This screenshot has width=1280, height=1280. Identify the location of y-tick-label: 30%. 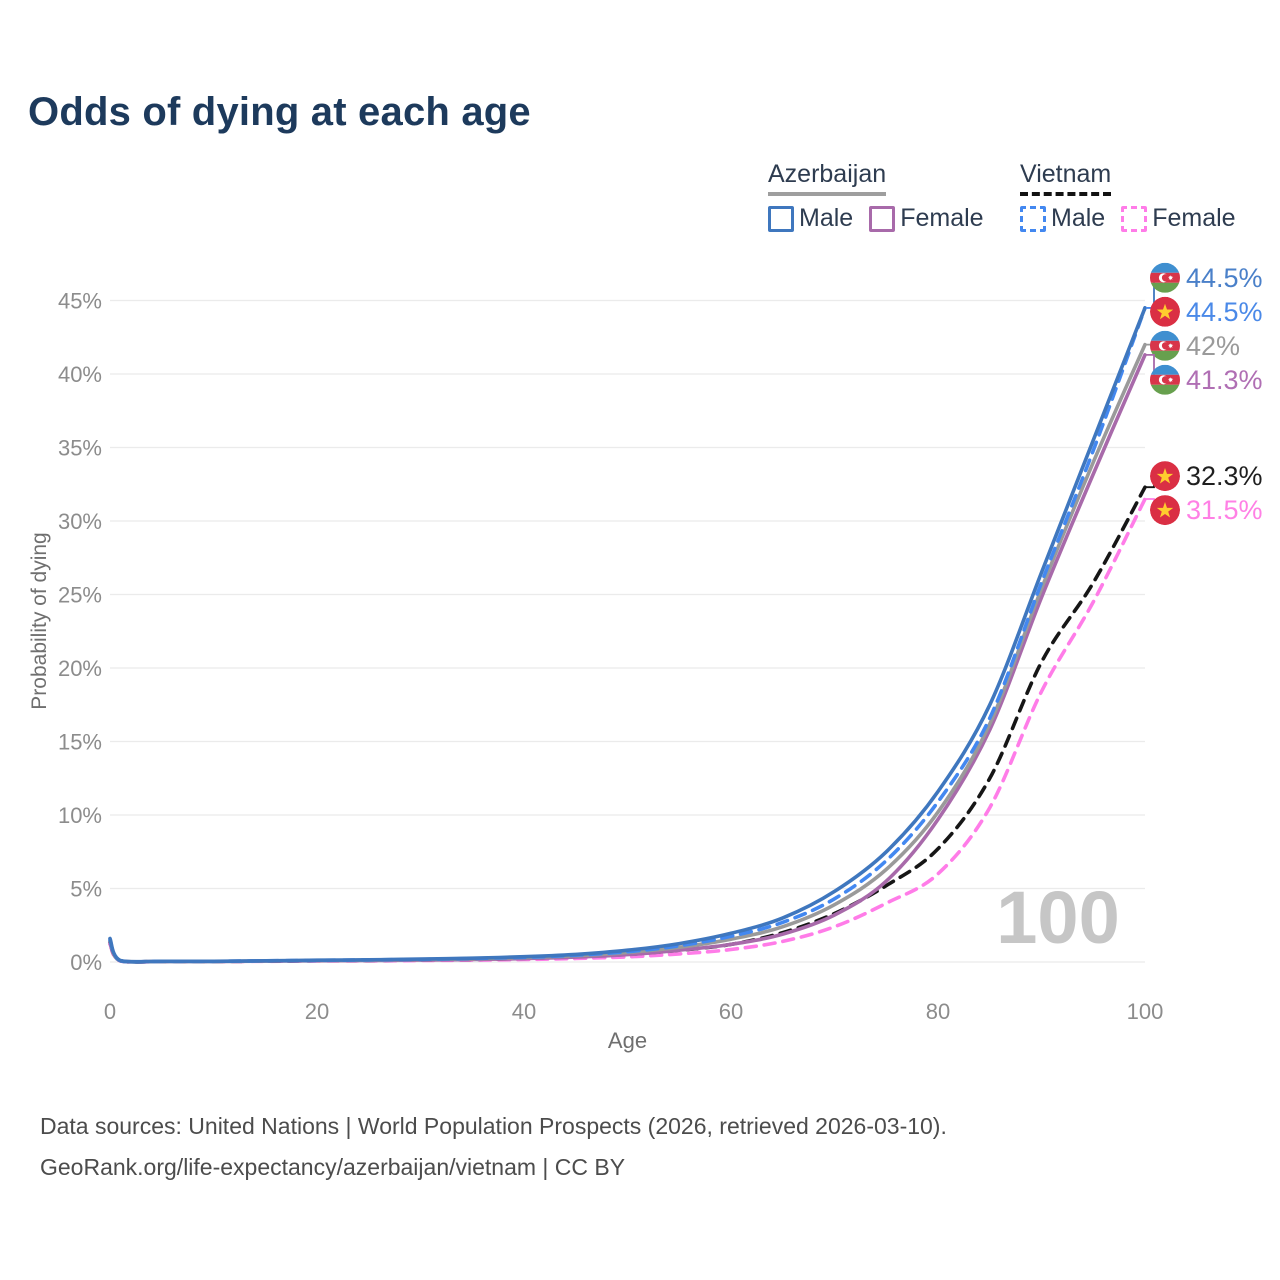
(80, 521).